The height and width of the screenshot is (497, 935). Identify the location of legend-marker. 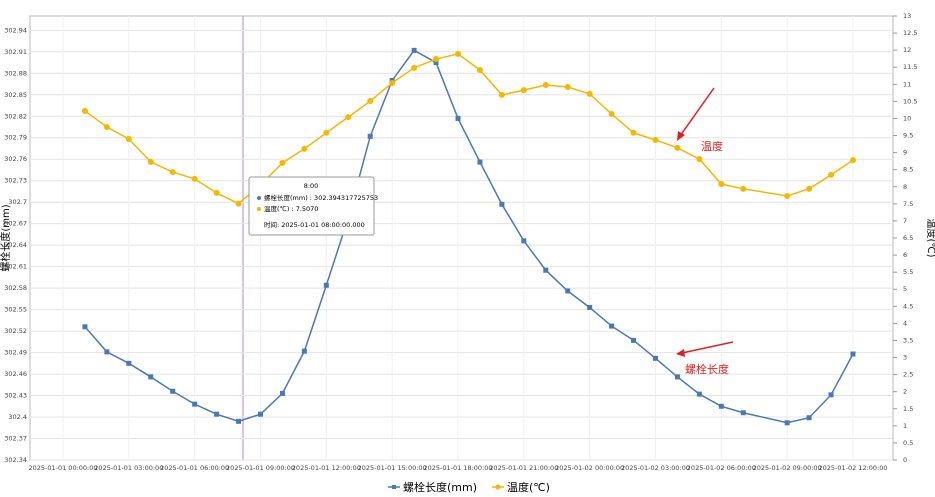
(498, 487).